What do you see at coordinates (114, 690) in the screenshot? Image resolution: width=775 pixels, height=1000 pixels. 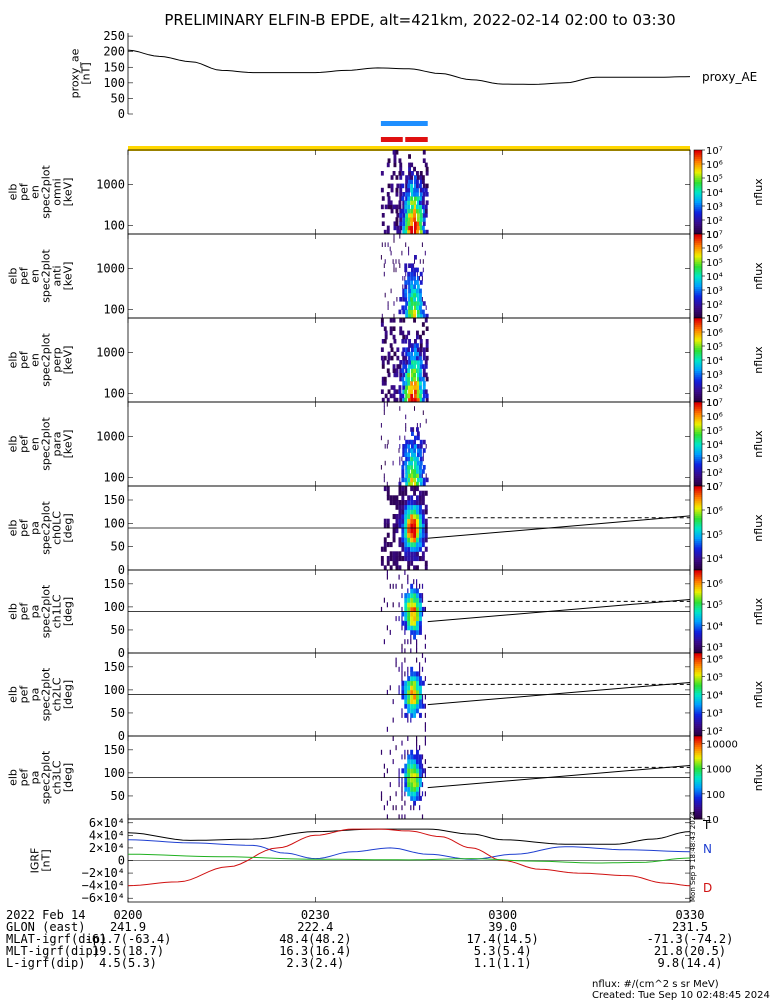 I see `pa_ch2-ytick-label: 100` at bounding box center [114, 690].